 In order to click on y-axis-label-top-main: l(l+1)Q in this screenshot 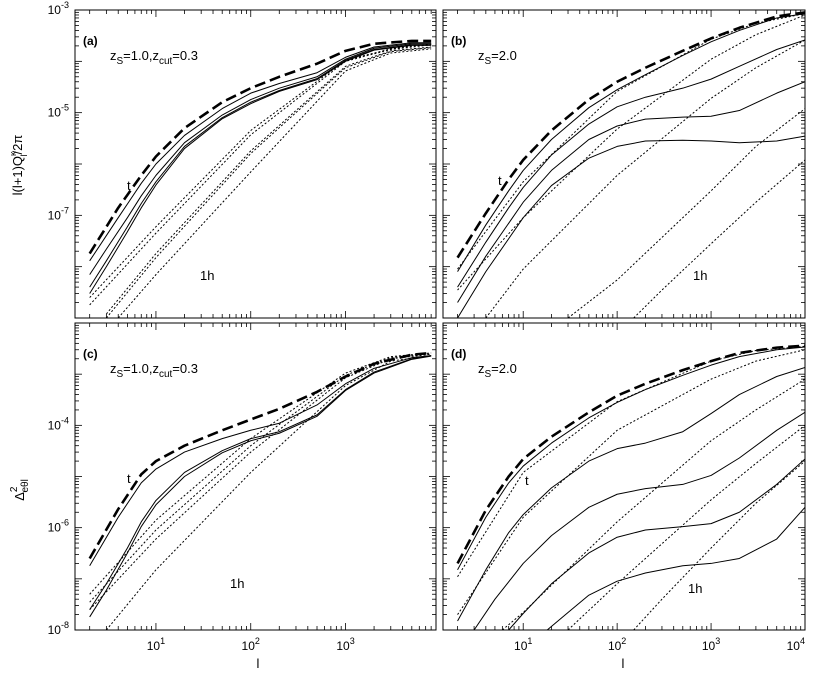, I will do `click(17, 175)`.